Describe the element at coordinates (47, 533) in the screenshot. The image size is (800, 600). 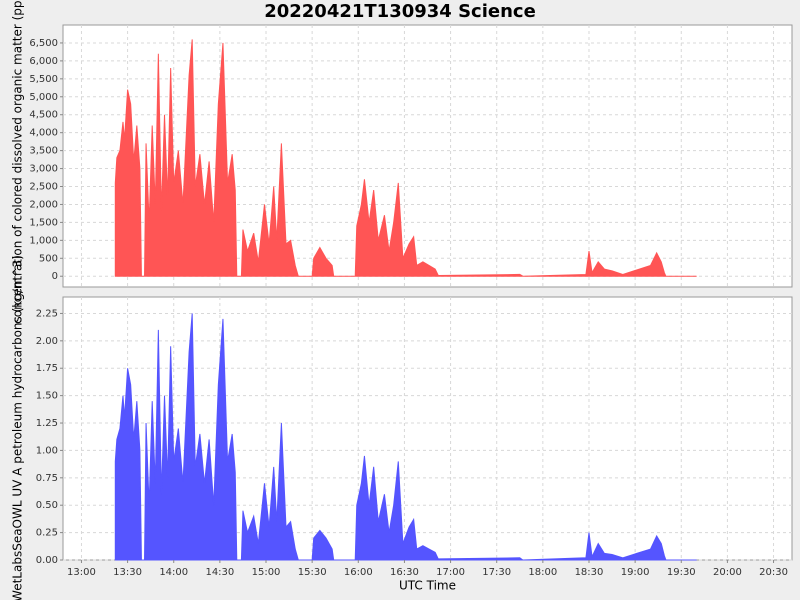
I see `y-tick-label: 0.25` at that location.